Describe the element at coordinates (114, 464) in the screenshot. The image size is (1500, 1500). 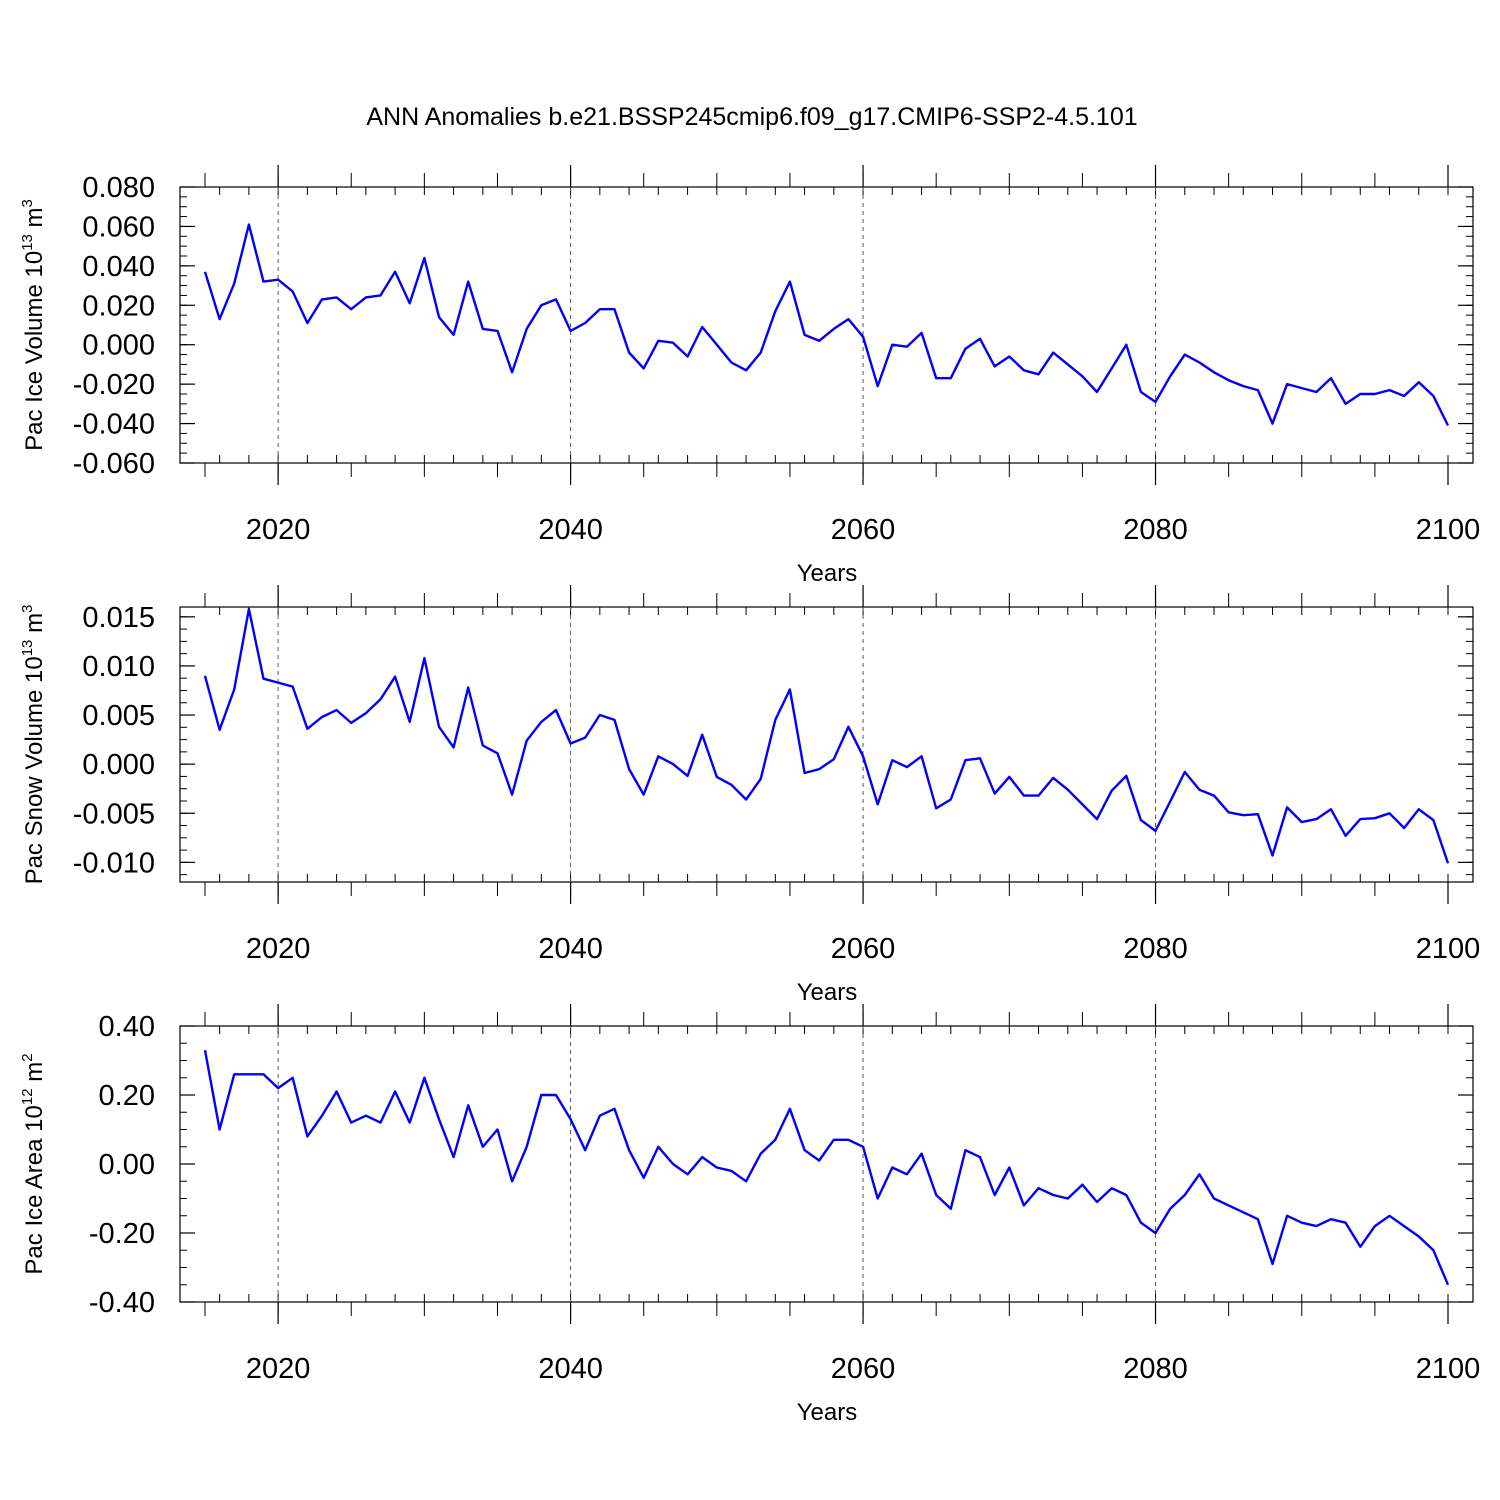
I see `y-tick-label: -0.060` at that location.